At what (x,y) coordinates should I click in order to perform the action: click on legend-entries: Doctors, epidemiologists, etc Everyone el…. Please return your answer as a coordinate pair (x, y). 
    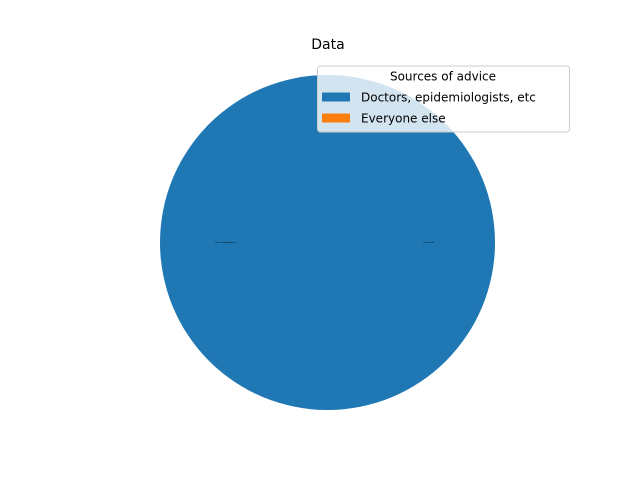
    Looking at the image, I should click on (429, 108).